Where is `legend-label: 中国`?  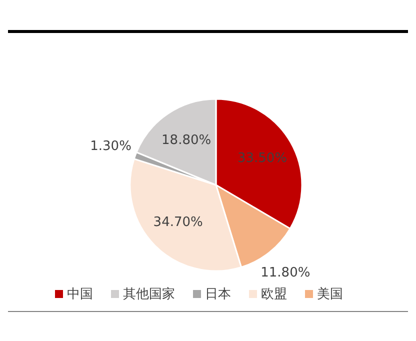
legend-label: 中国 is located at coordinates (80, 294).